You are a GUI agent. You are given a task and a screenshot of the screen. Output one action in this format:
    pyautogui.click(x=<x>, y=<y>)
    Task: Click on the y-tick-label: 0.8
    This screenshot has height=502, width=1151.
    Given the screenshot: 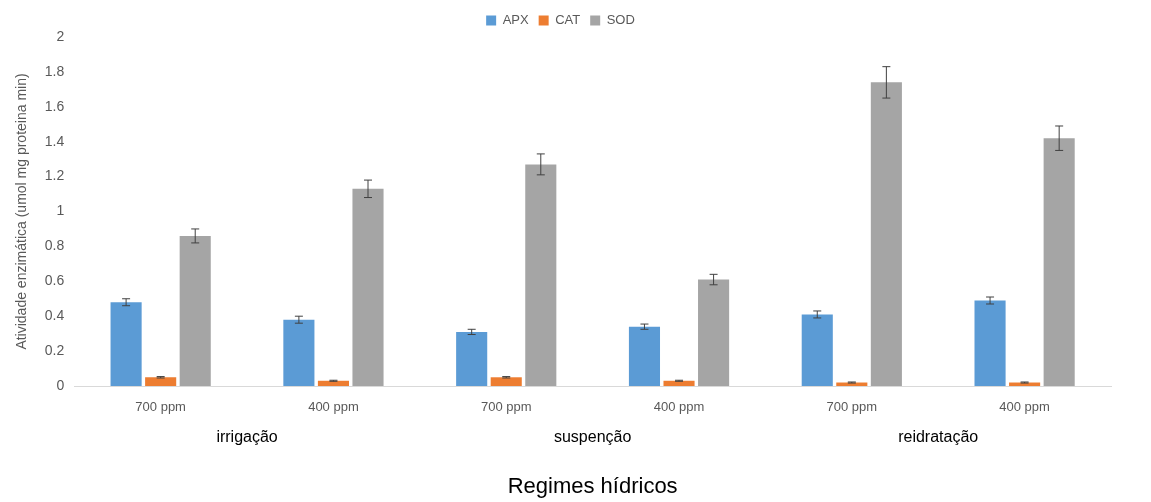 What is the action you would take?
    pyautogui.click(x=54, y=245)
    